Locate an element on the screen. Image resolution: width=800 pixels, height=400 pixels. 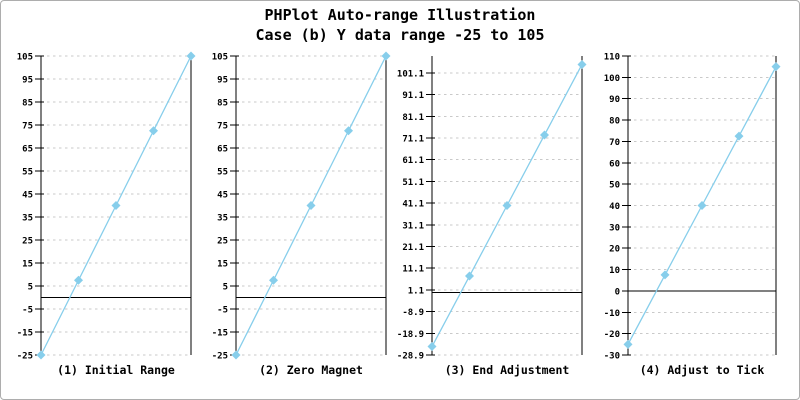
y-tick-label: 80 is located at coordinates (614, 122).